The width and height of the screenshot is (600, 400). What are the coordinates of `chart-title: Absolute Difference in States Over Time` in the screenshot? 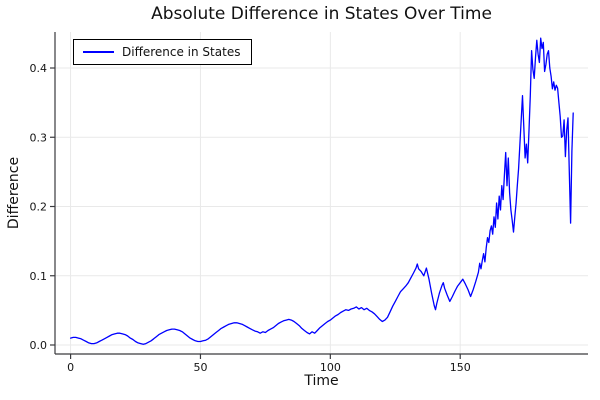 It's located at (321, 14).